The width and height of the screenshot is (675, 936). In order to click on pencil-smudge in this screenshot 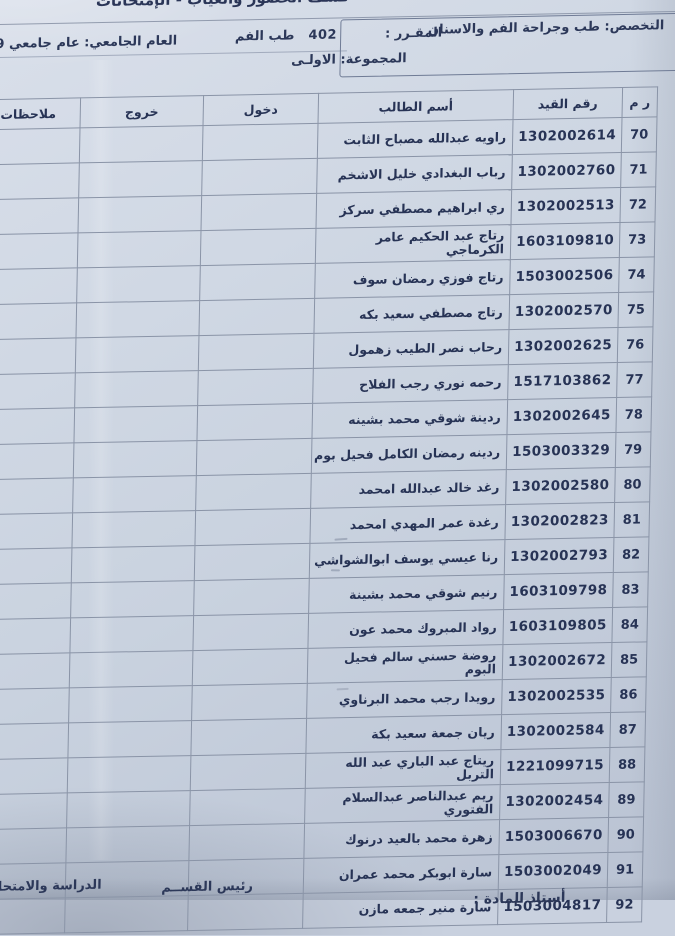, I will do `click(335, 570)`.